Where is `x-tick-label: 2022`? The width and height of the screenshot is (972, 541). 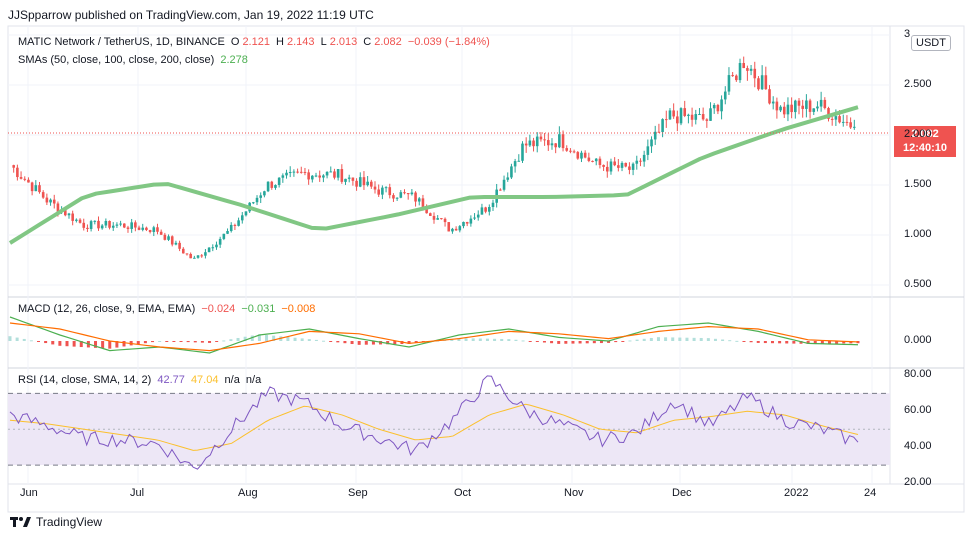
x-tick-label: 2022 is located at coordinates (796, 493).